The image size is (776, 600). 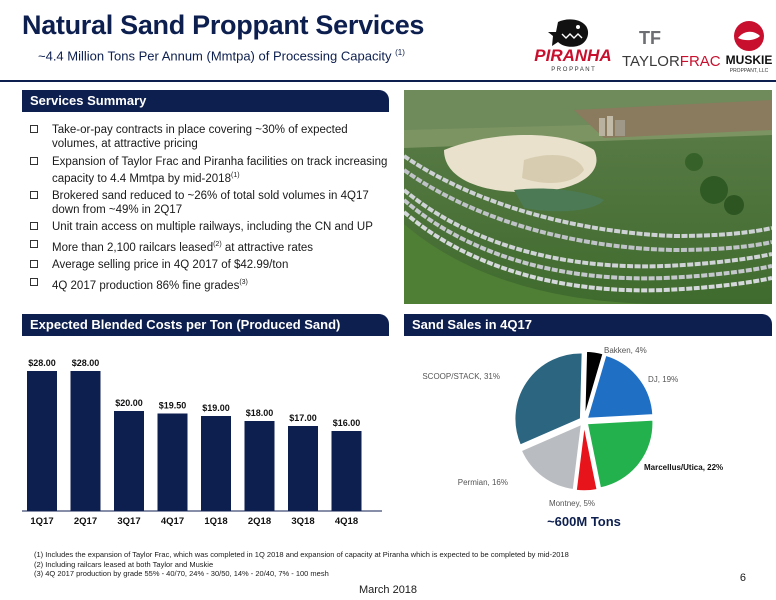 I want to click on footnote-ref: (3), so click(x=243, y=282).